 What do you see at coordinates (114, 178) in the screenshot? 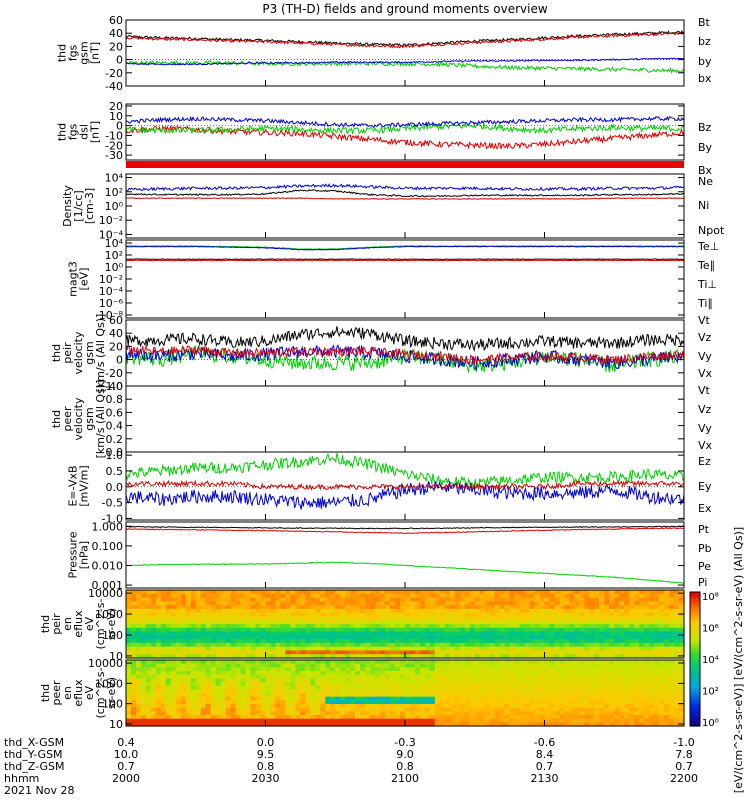
I see `y-tick-label: 10⁴` at bounding box center [114, 178].